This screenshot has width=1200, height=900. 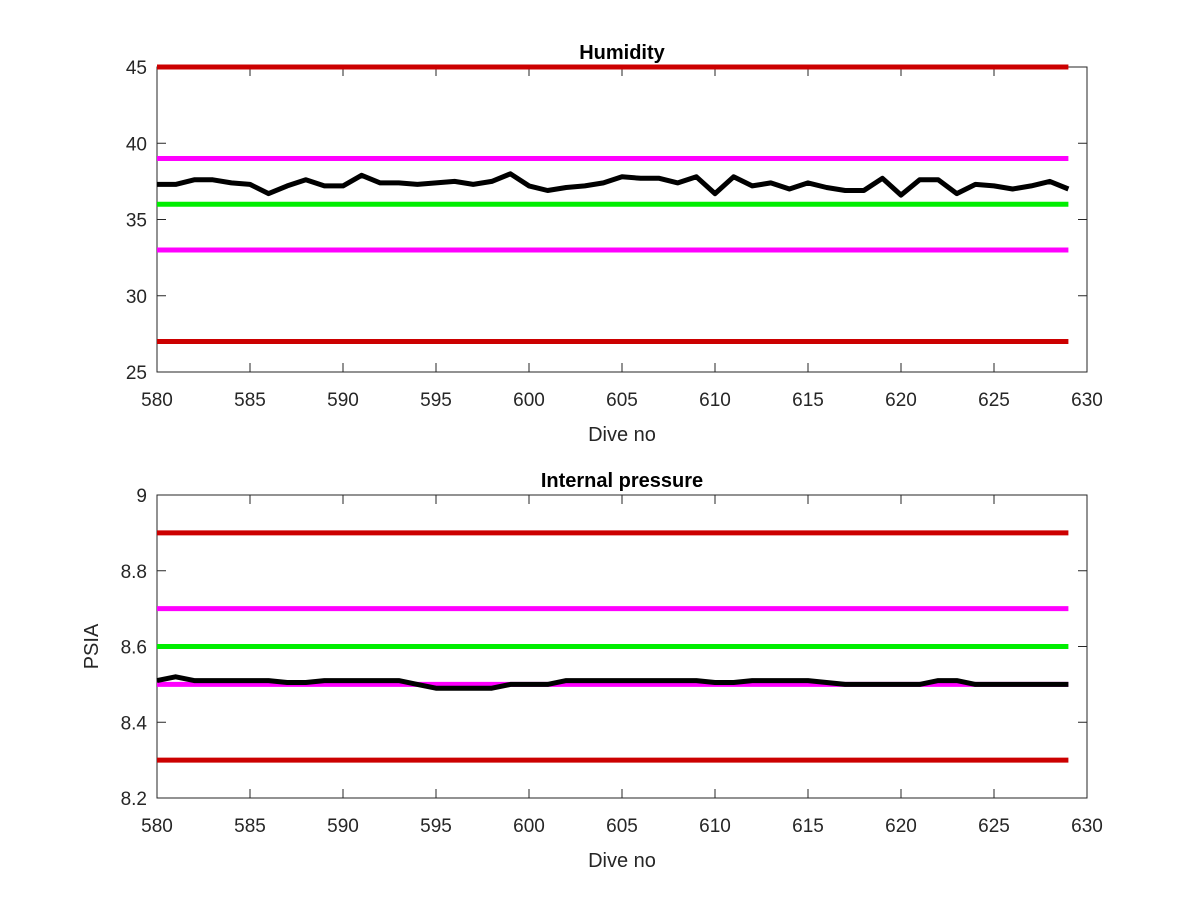 What do you see at coordinates (134, 723) in the screenshot?
I see `y-tick-label: 8.4` at bounding box center [134, 723].